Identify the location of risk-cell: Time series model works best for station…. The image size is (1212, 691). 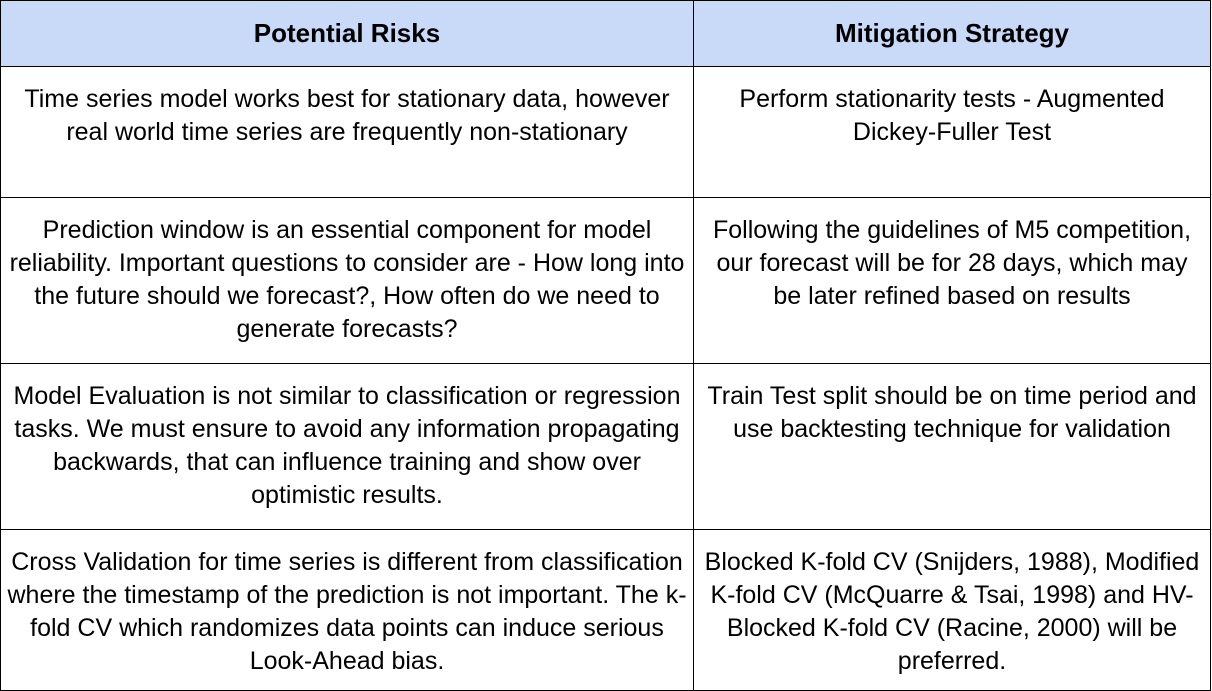
(347, 132).